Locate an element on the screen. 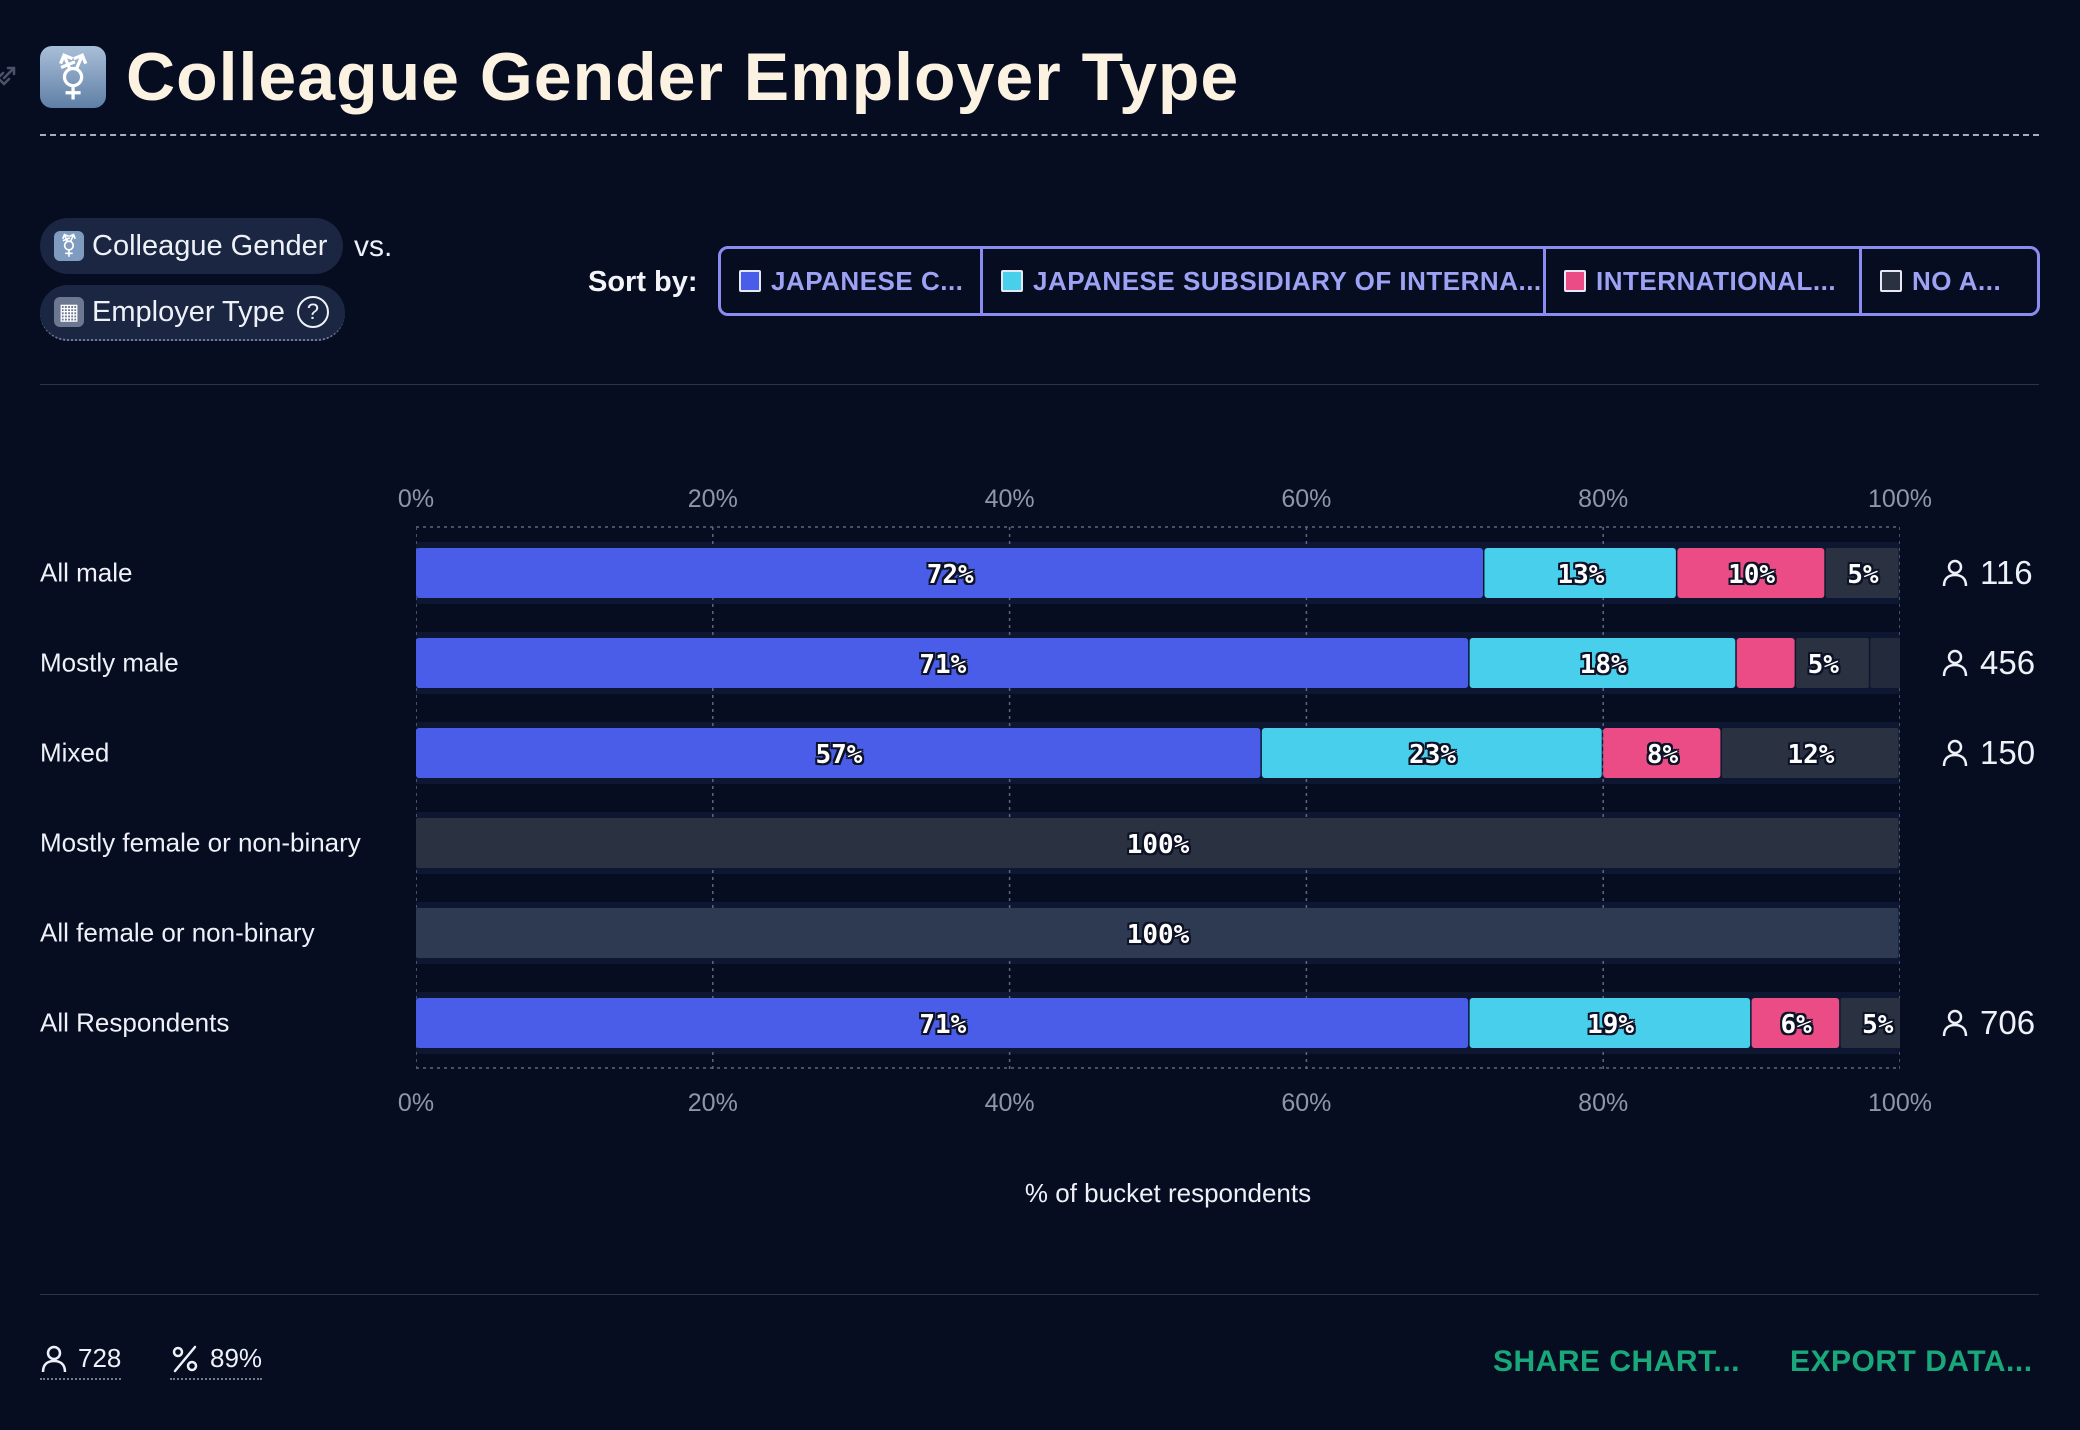 The image size is (2080, 1430). data-label: 6% is located at coordinates (1796, 1025).